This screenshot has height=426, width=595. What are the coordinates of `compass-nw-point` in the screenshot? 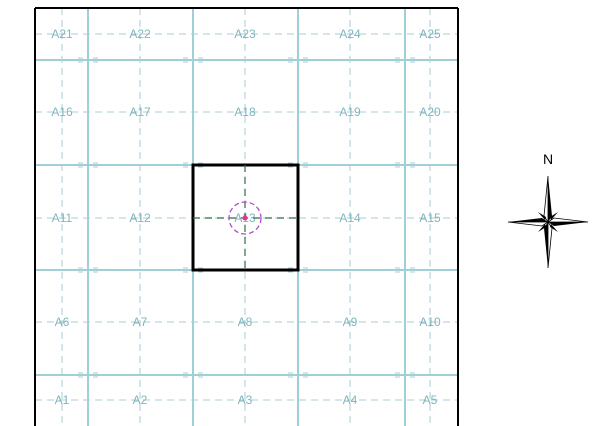 It's located at (542, 216).